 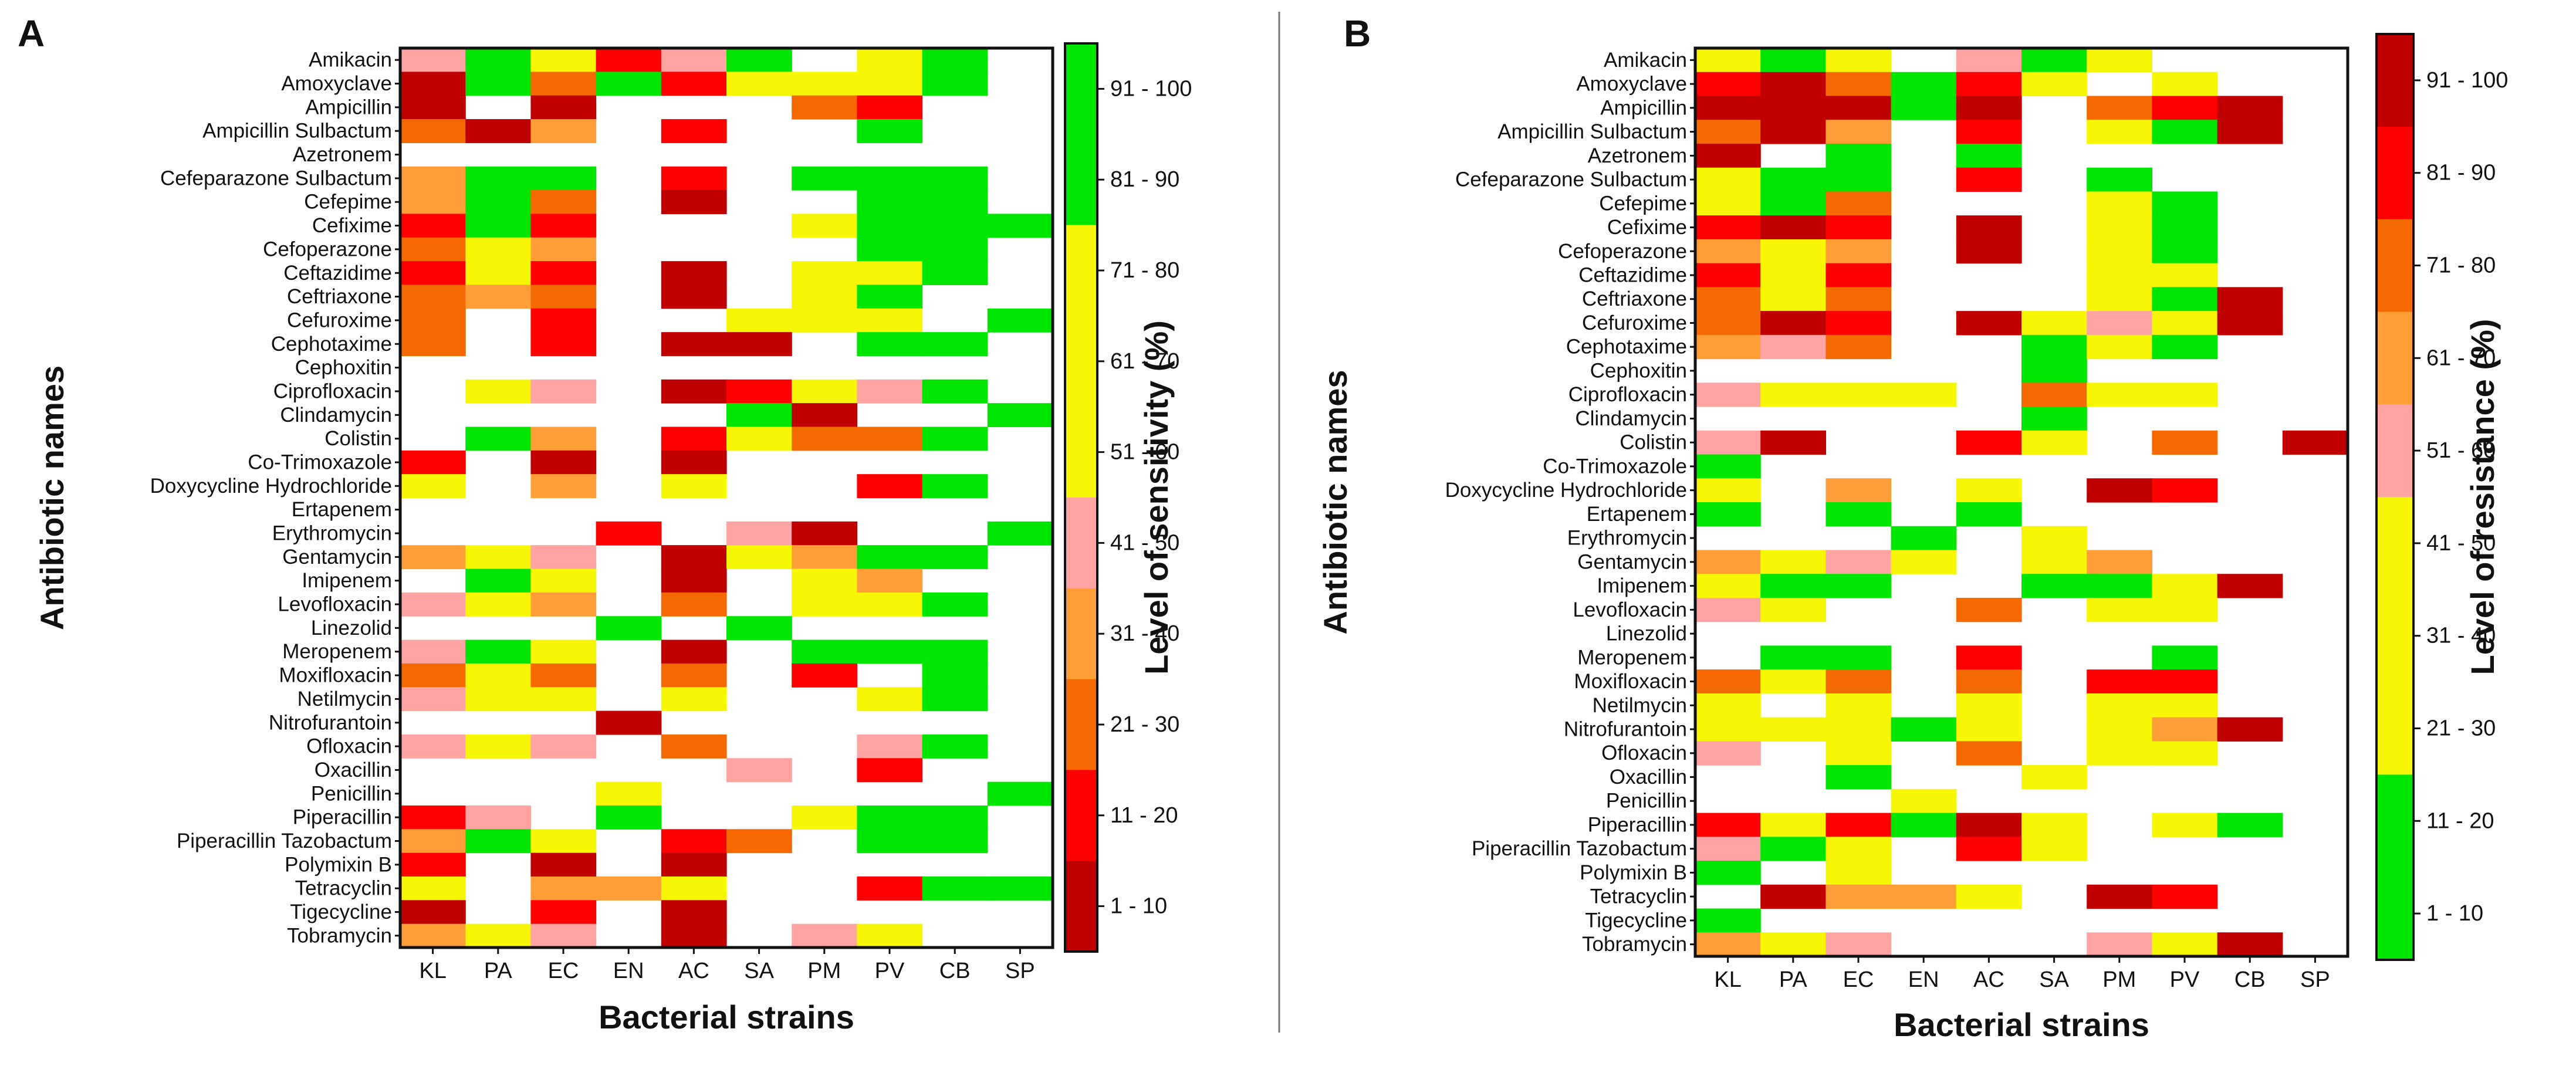 I want to click on x-tick-label: PA, so click(x=498, y=971).